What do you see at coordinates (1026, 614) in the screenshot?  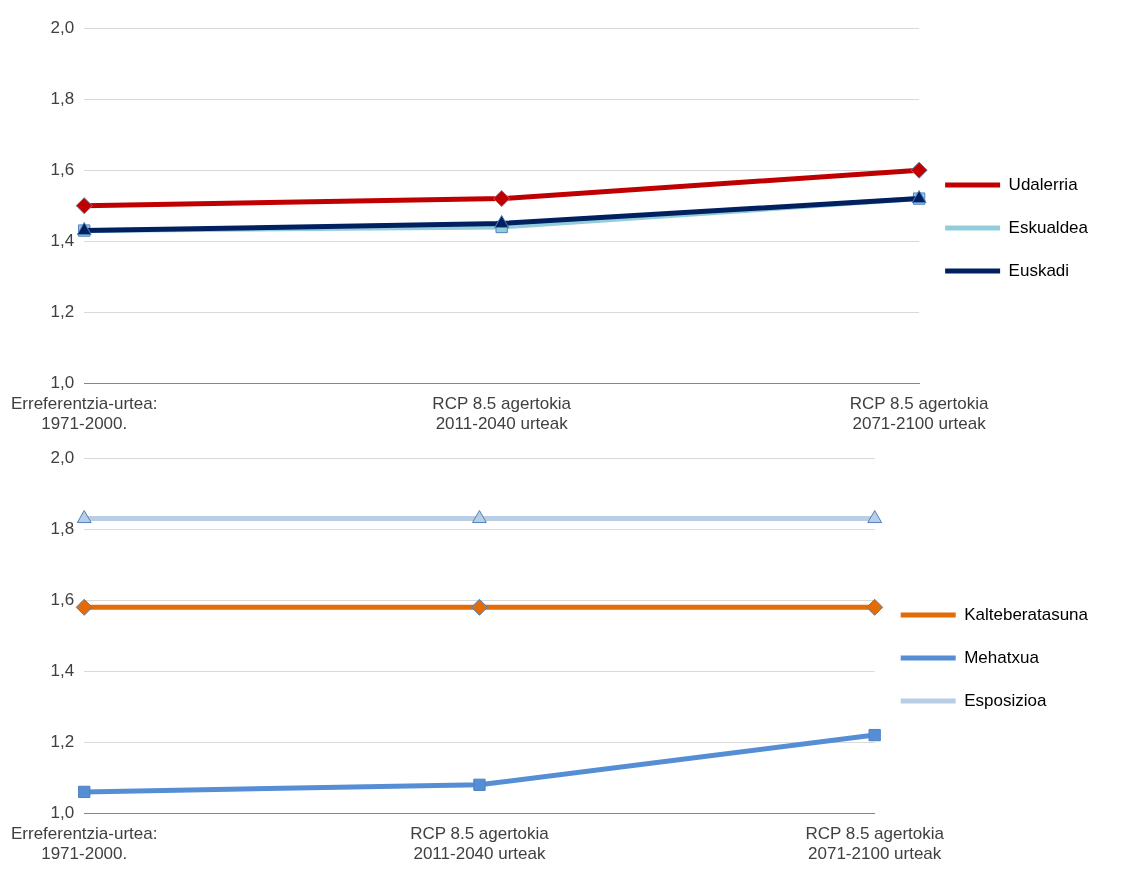 I see `legend-label: Kalteberatasuna` at bounding box center [1026, 614].